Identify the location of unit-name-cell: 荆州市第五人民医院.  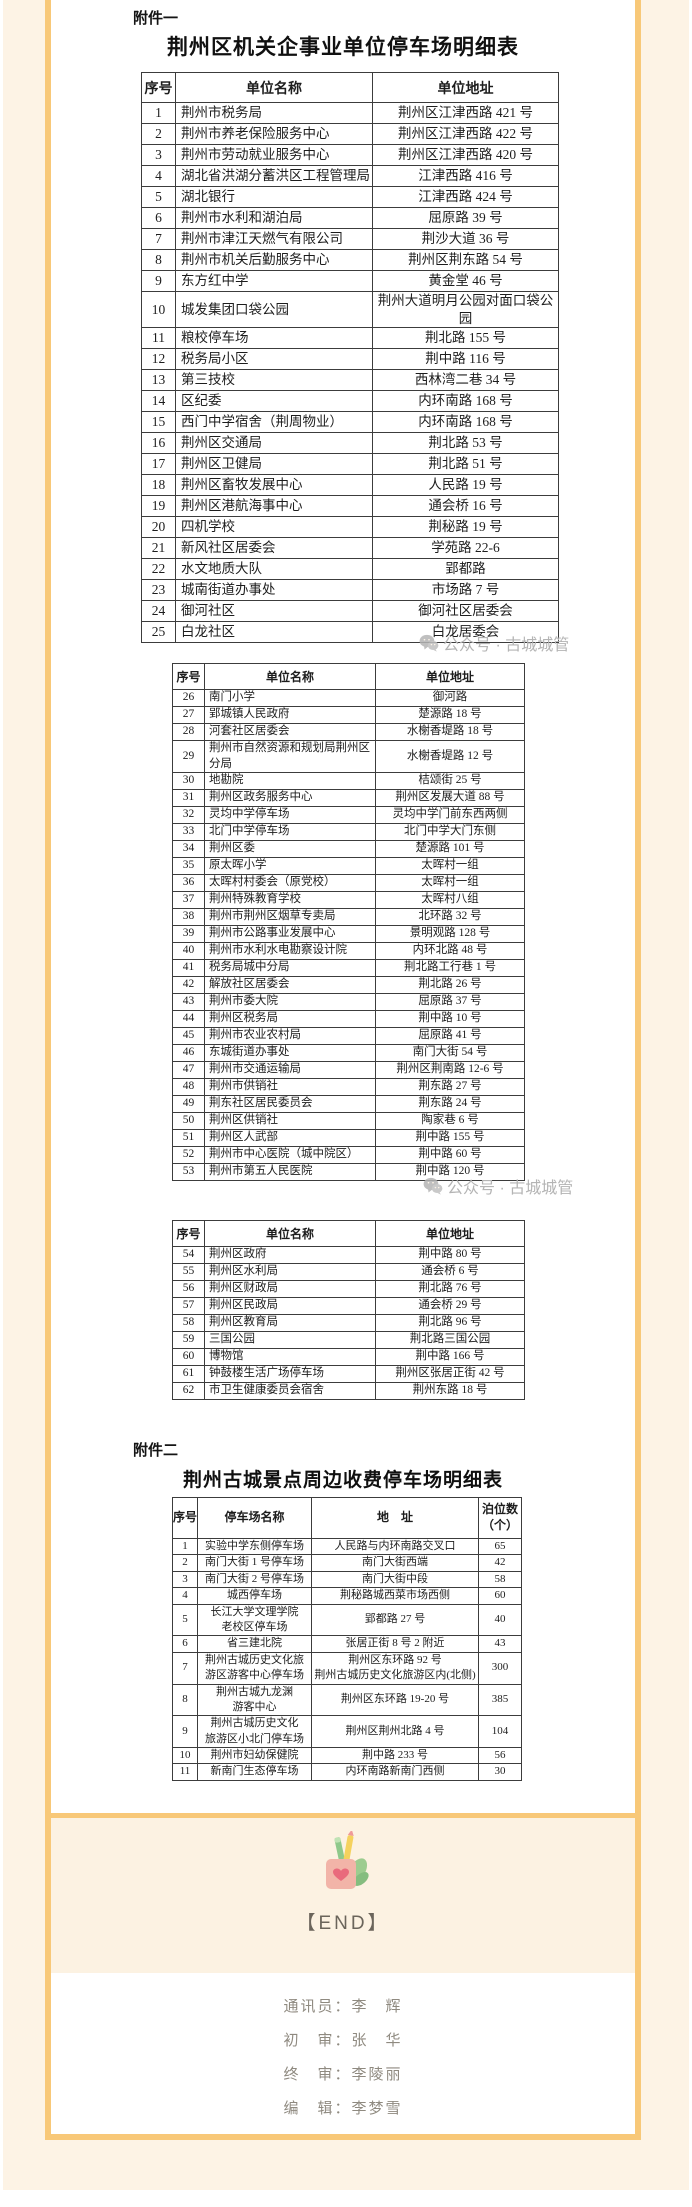
(290, 1172).